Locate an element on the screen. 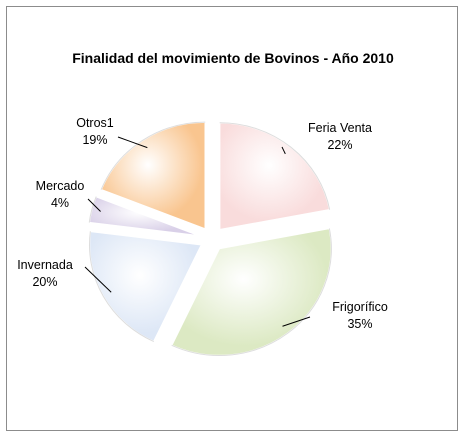 The height and width of the screenshot is (437, 468). pie-slice-feria-venta is located at coordinates (274, 176).